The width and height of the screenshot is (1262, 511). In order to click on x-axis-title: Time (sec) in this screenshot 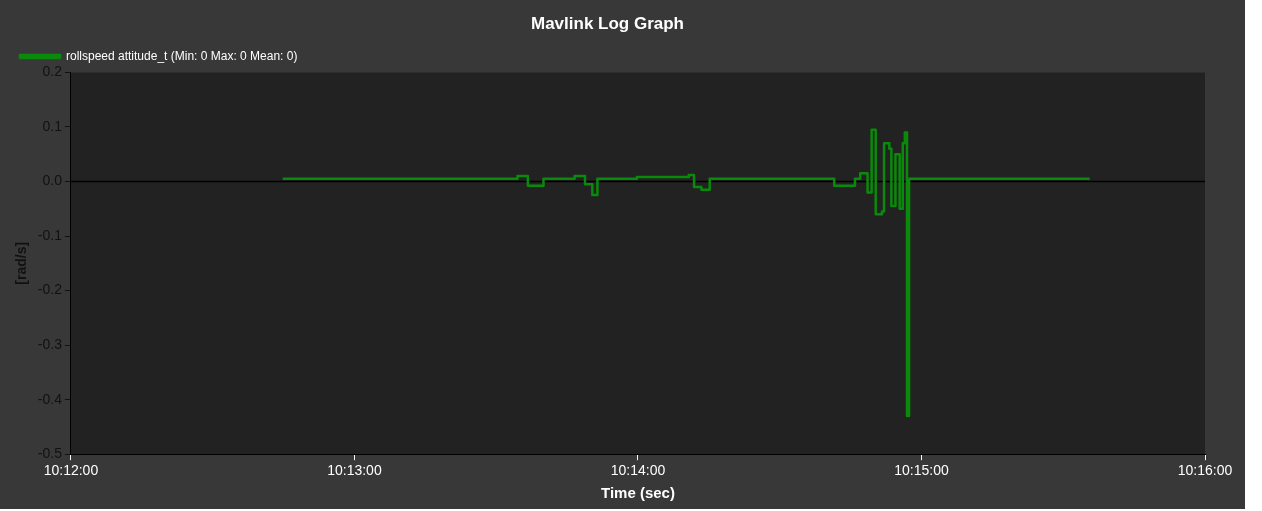, I will do `click(637, 493)`.